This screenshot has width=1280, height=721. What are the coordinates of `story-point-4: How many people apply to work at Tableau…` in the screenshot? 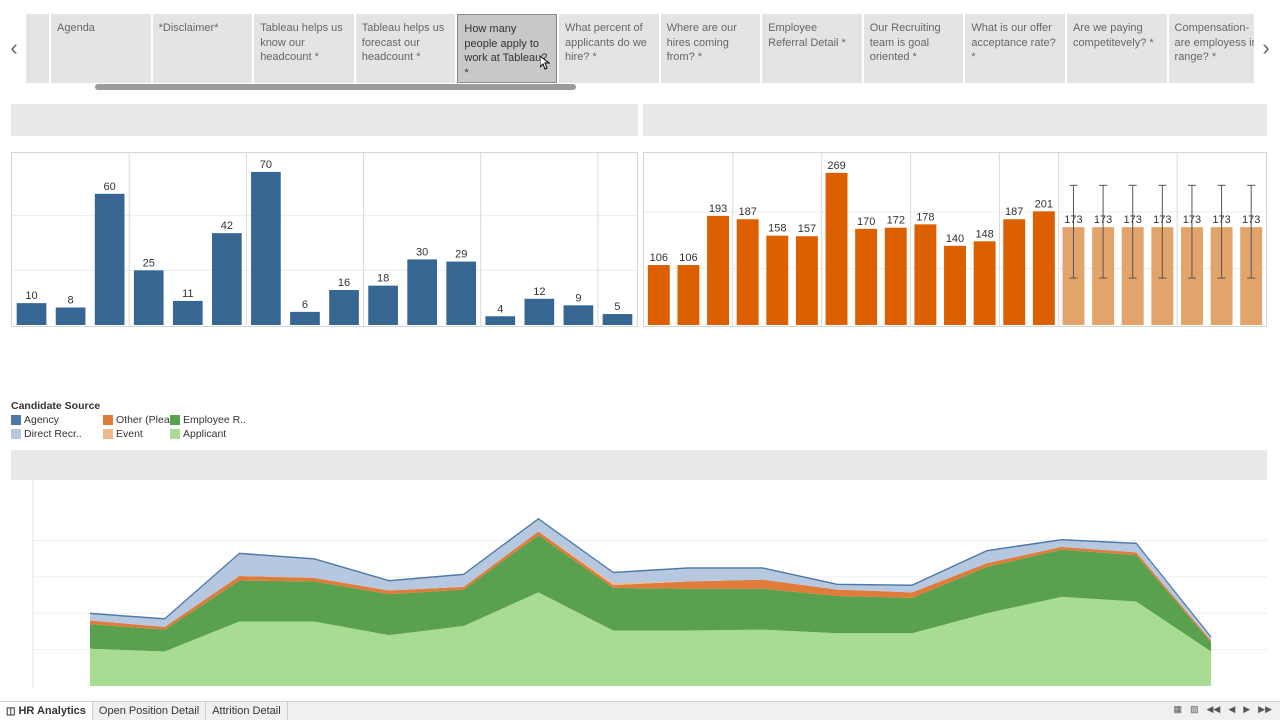 It's located at (507, 48).